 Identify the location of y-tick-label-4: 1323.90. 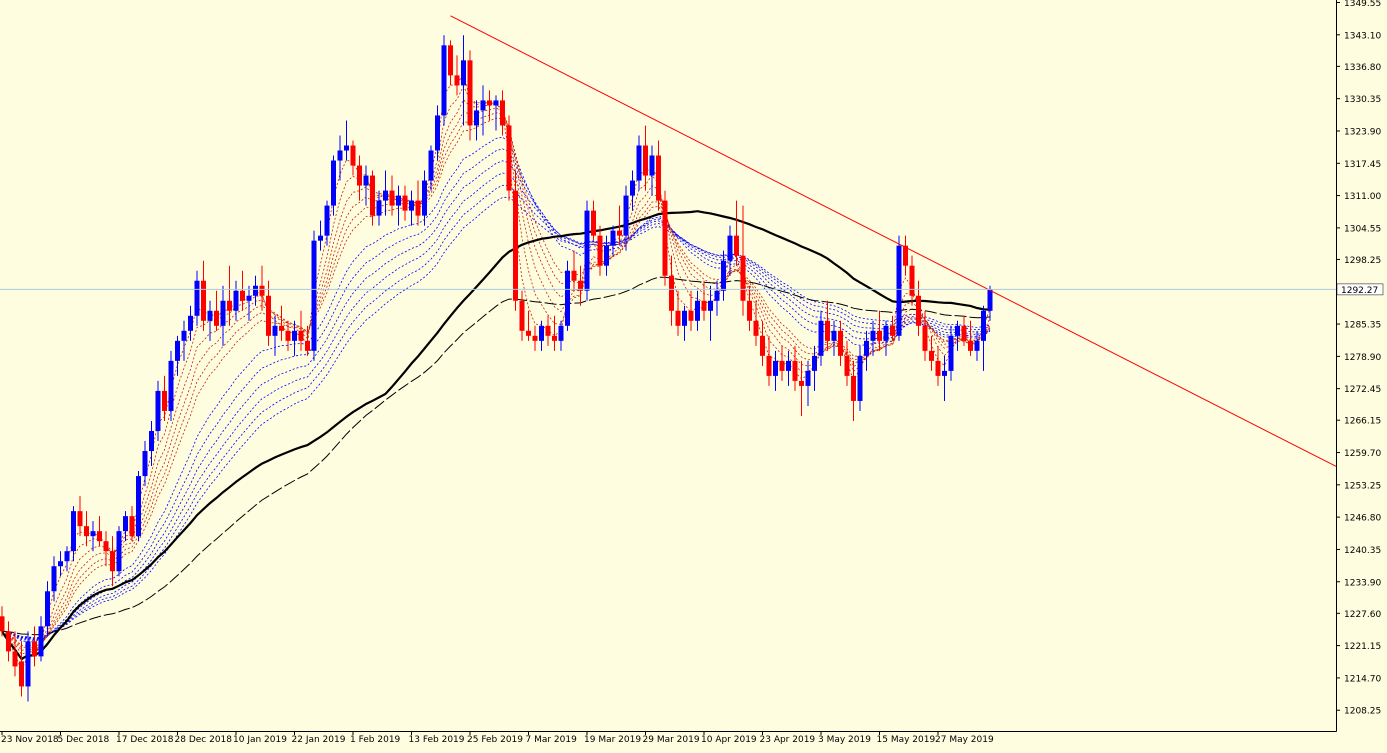
(1362, 132).